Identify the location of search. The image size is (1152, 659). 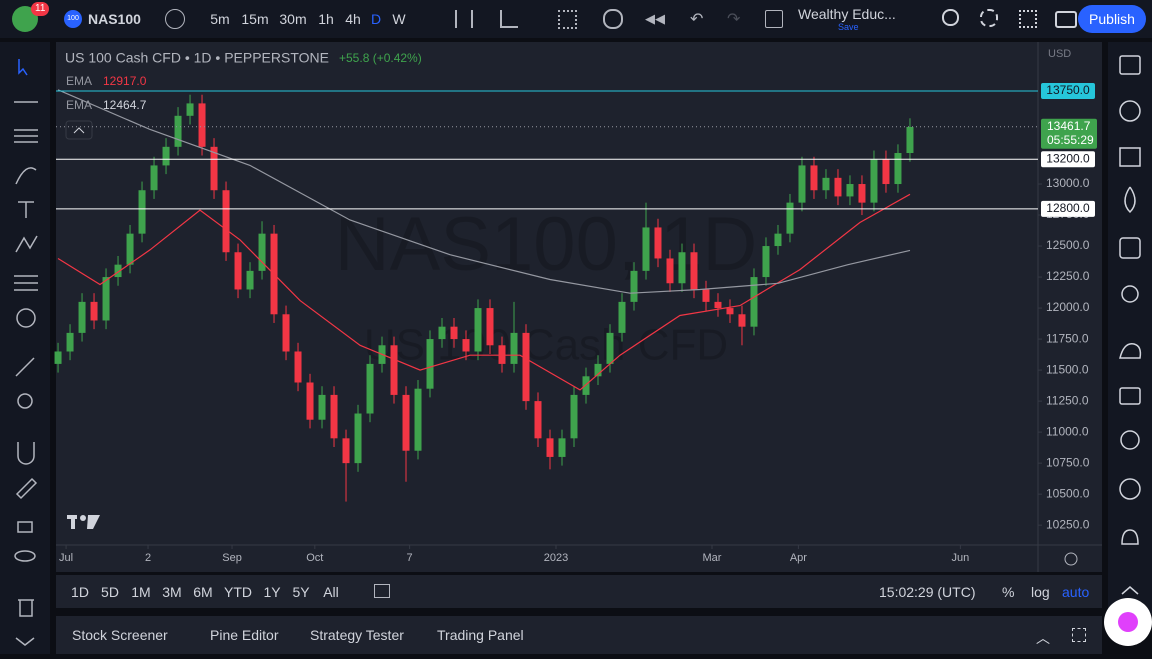
(950, 17).